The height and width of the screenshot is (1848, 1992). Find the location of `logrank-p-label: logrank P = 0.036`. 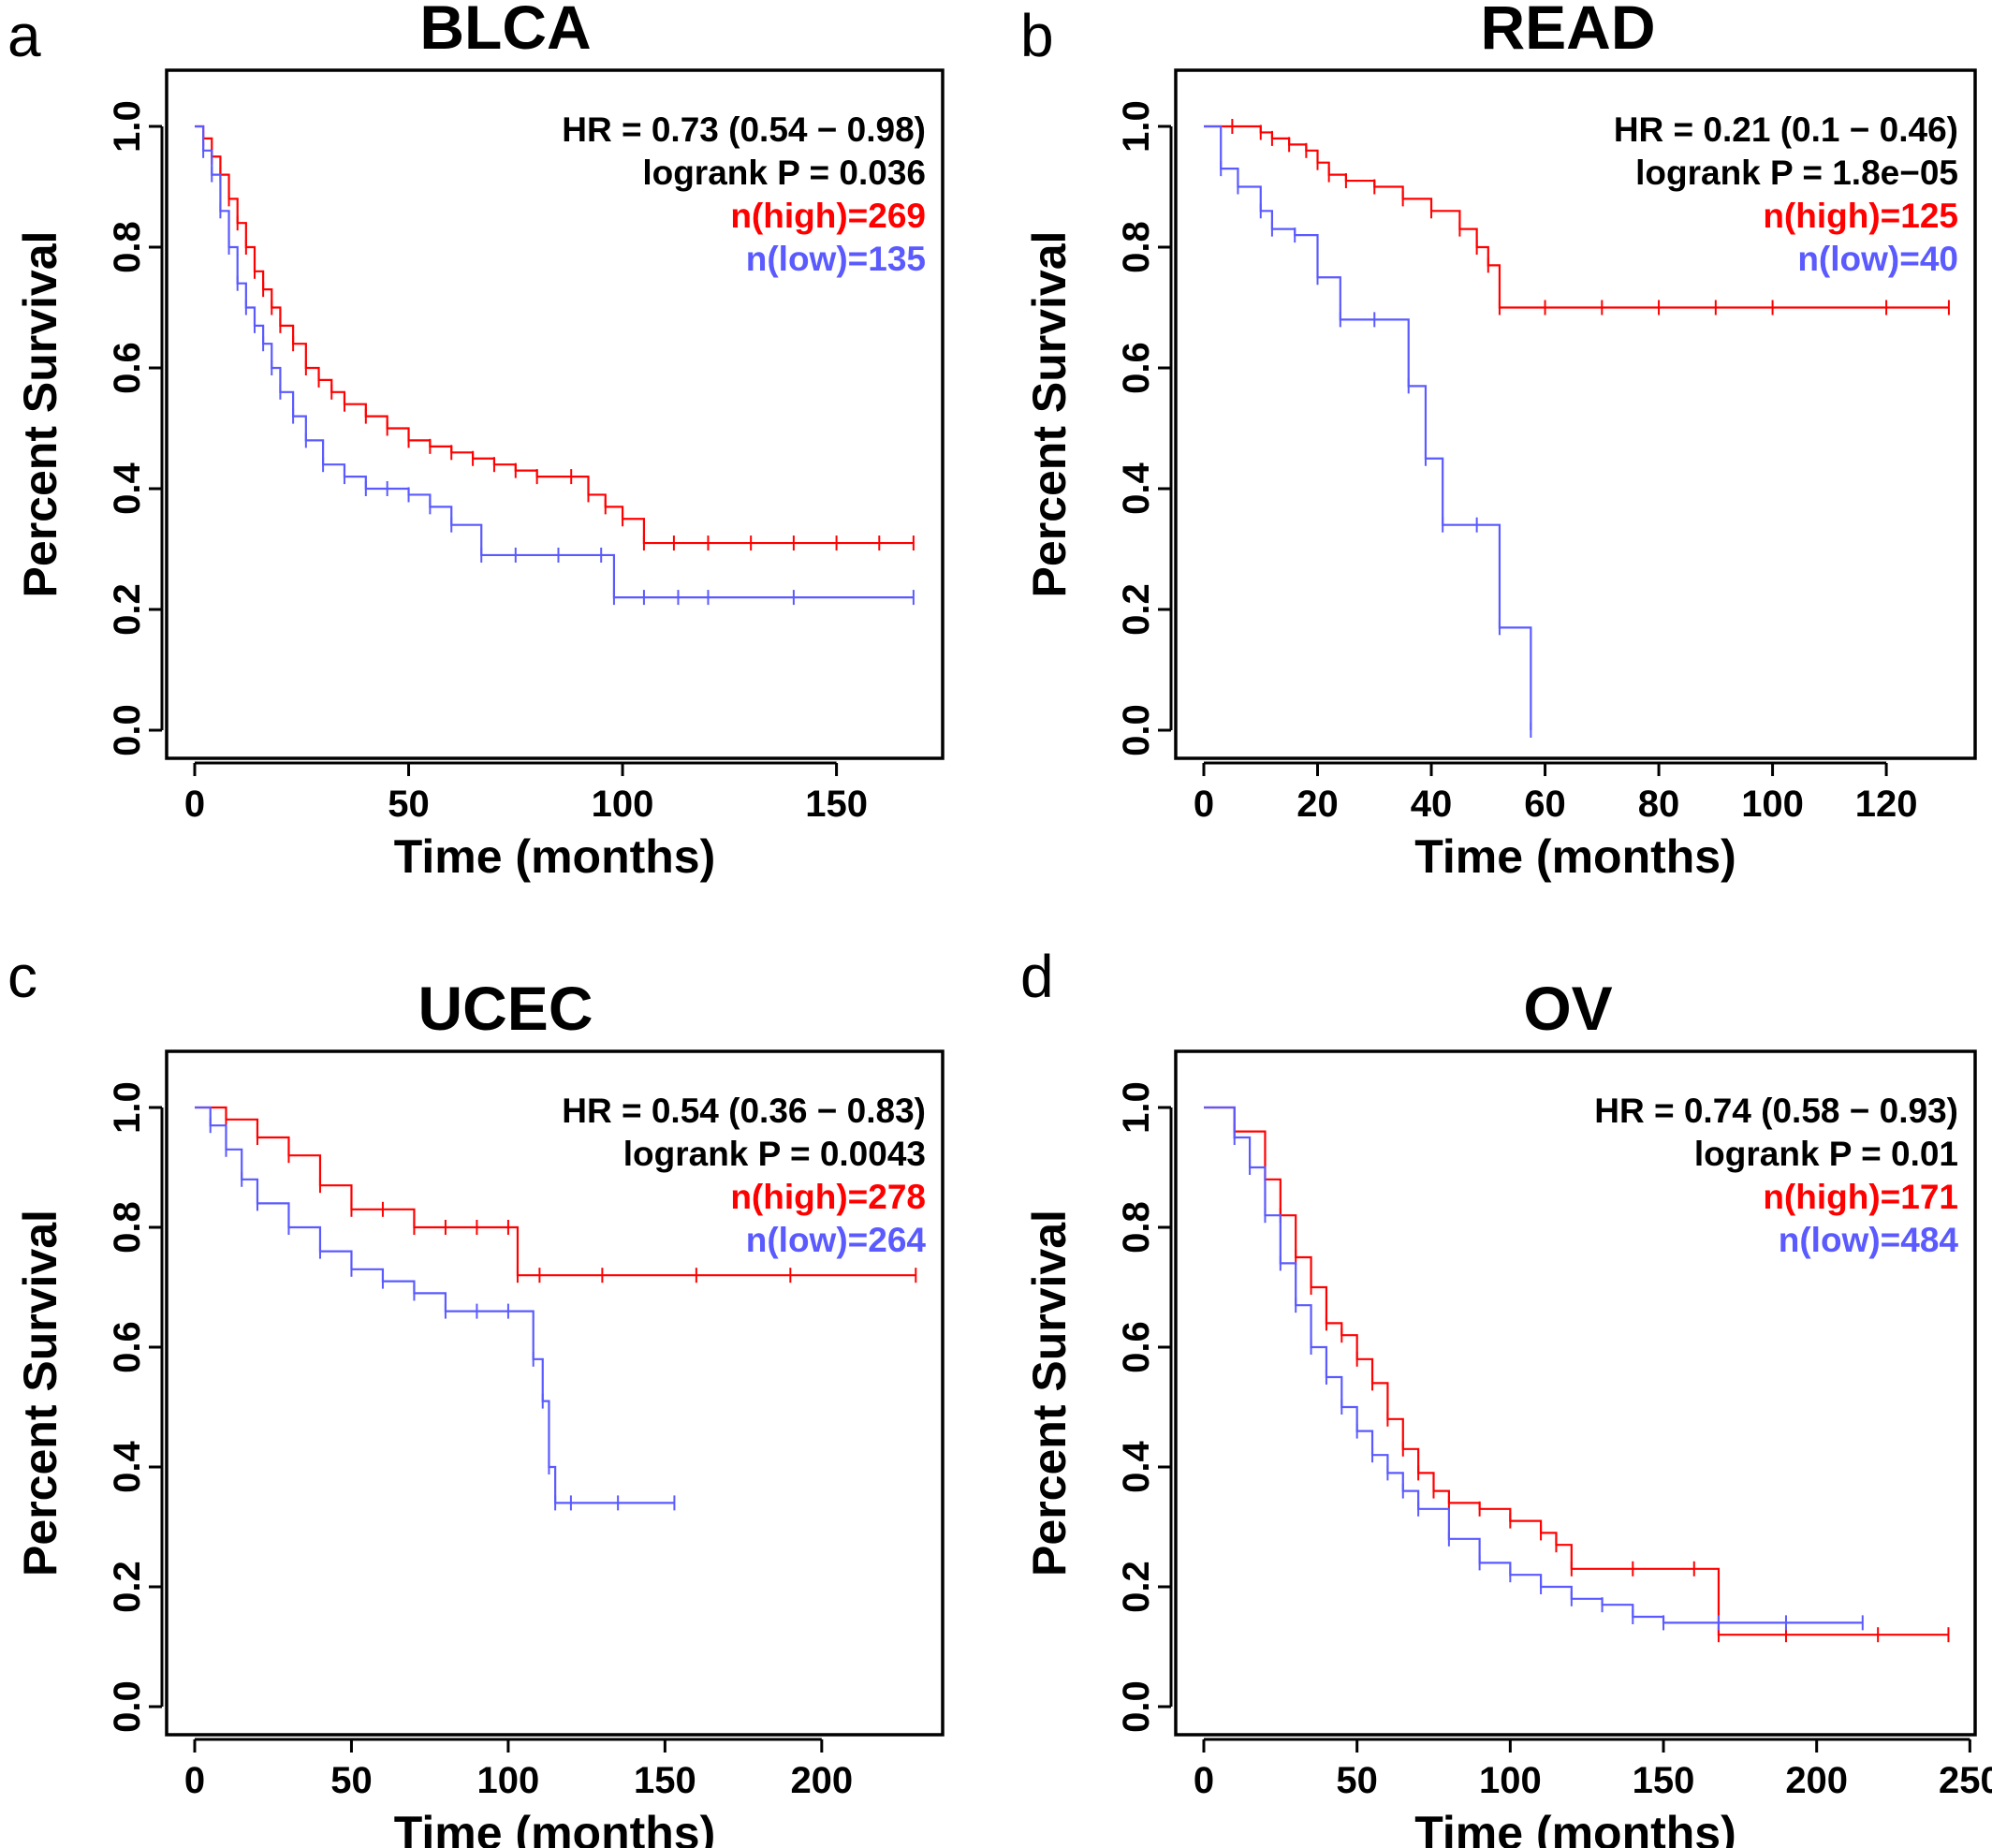

logrank-p-label: logrank P = 0.036 is located at coordinates (784, 173).